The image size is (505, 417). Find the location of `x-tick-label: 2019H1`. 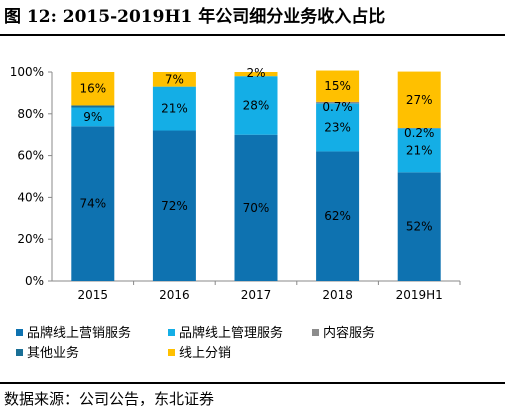

x-tick-label: 2019H1 is located at coordinates (419, 295).